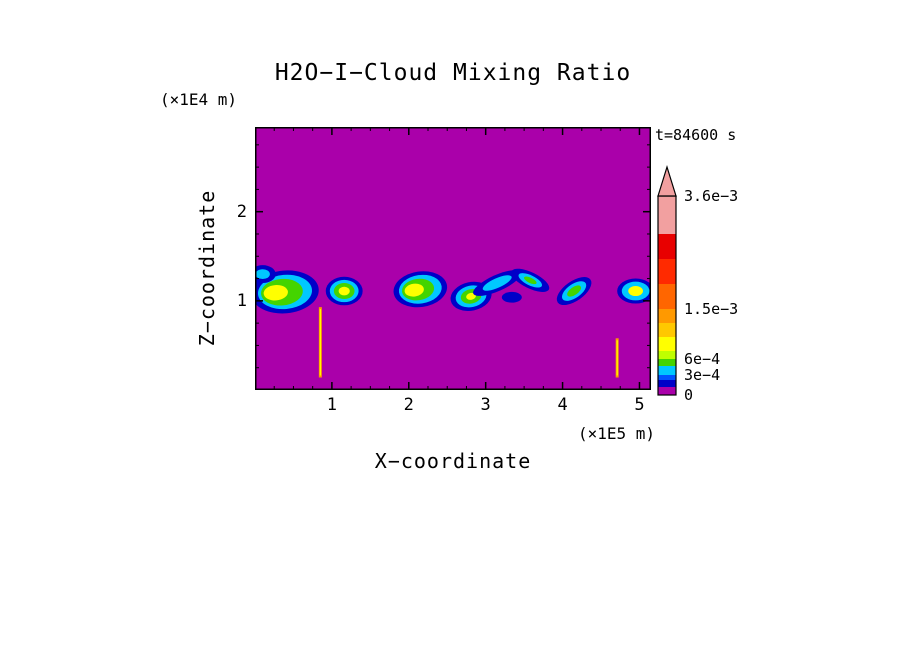  I want to click on y-axis-unit-label: (×1E4 m), so click(199, 99).